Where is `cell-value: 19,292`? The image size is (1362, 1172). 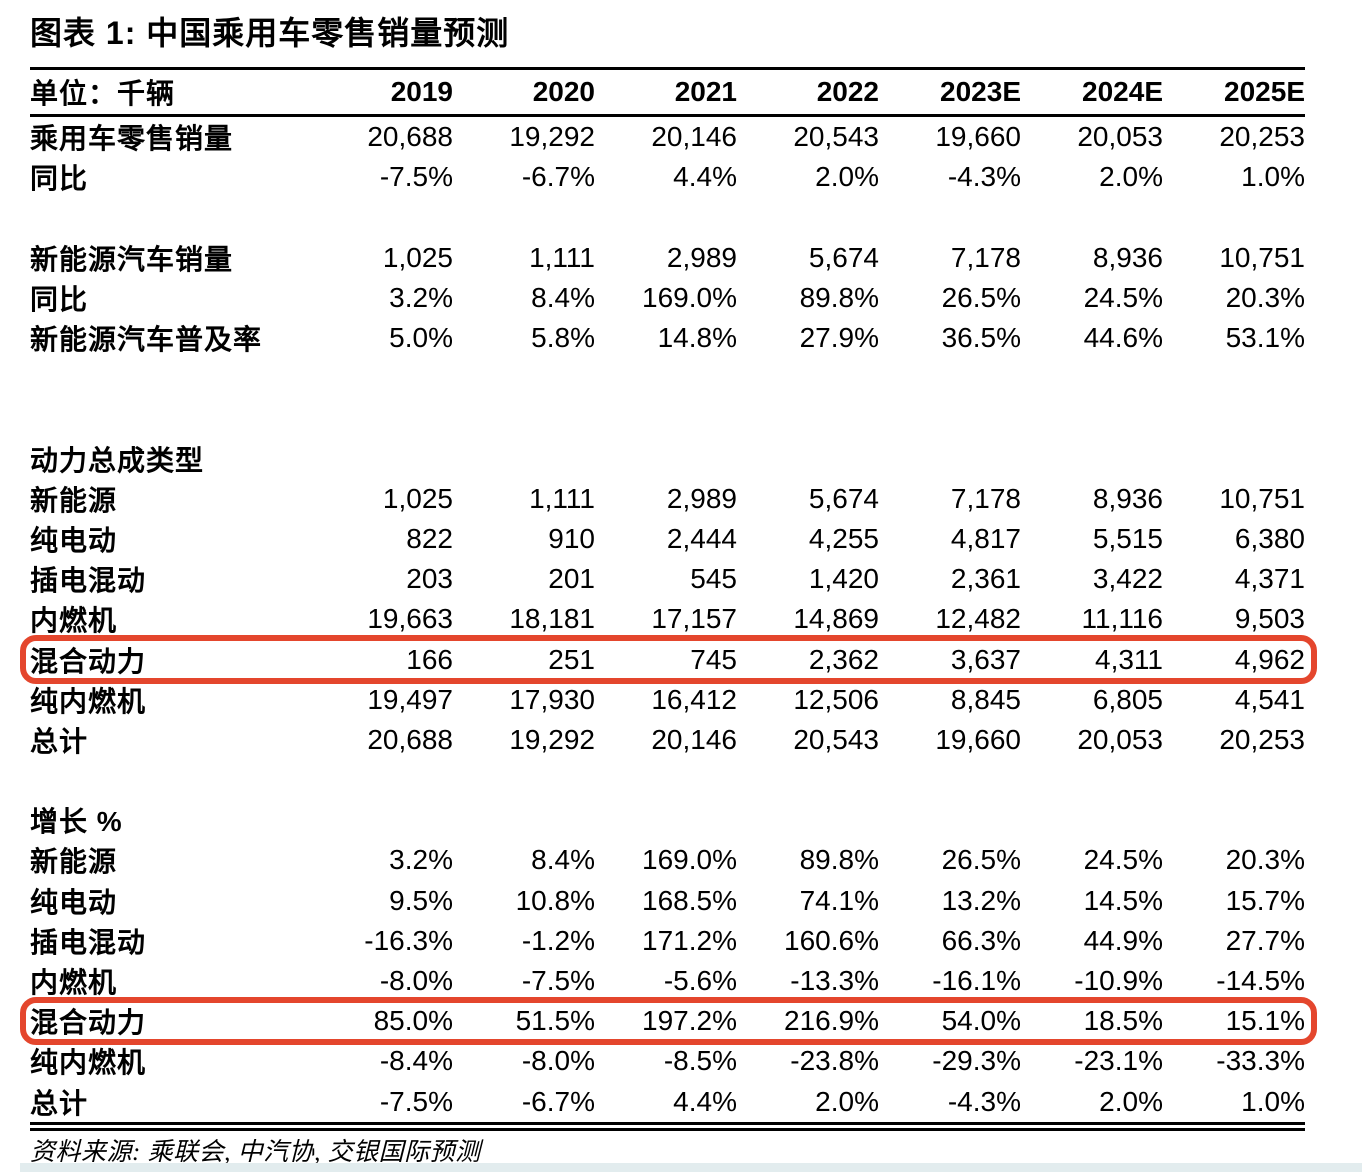
cell-value: 19,292 is located at coordinates (552, 739).